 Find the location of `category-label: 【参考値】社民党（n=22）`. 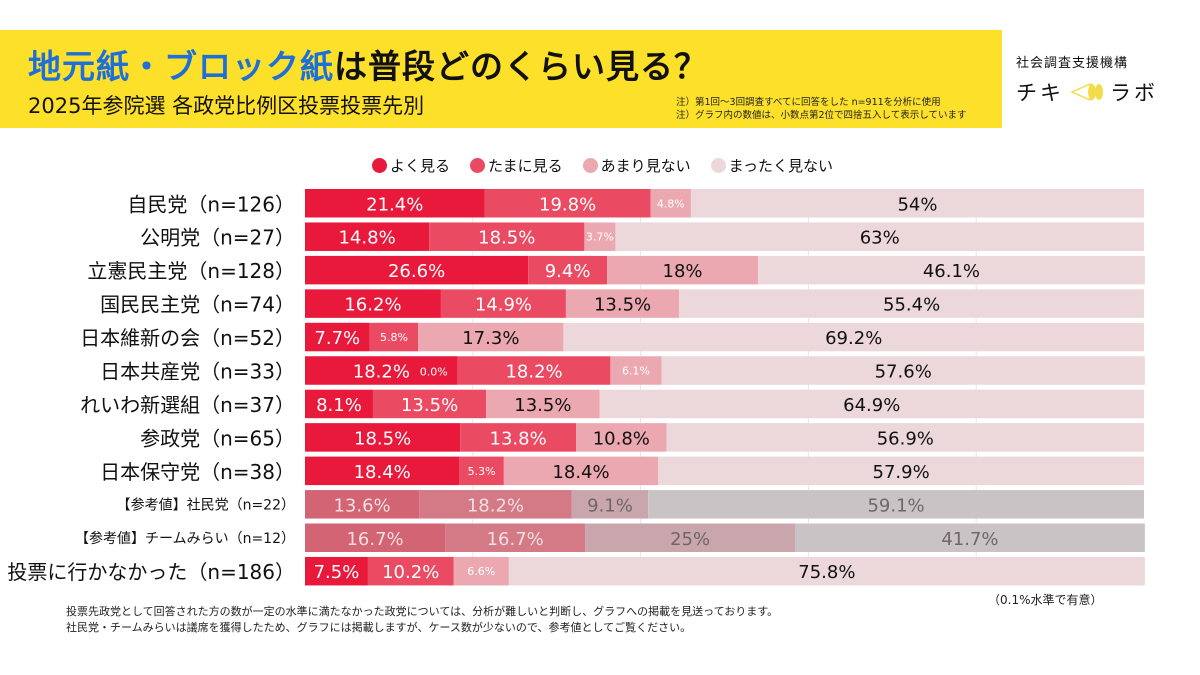

category-label: 【参考値】社民党（n=22） is located at coordinates (206, 504).